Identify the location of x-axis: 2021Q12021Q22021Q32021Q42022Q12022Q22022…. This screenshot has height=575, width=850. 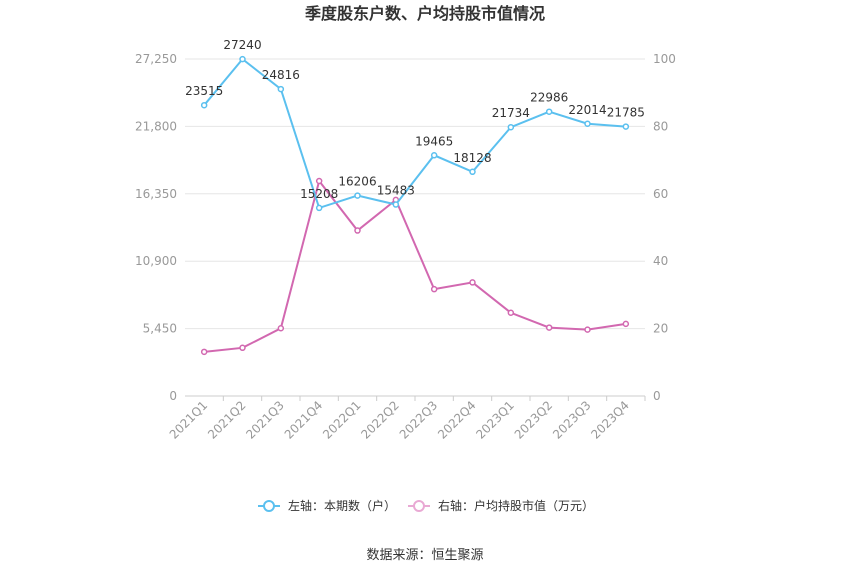
(406, 418).